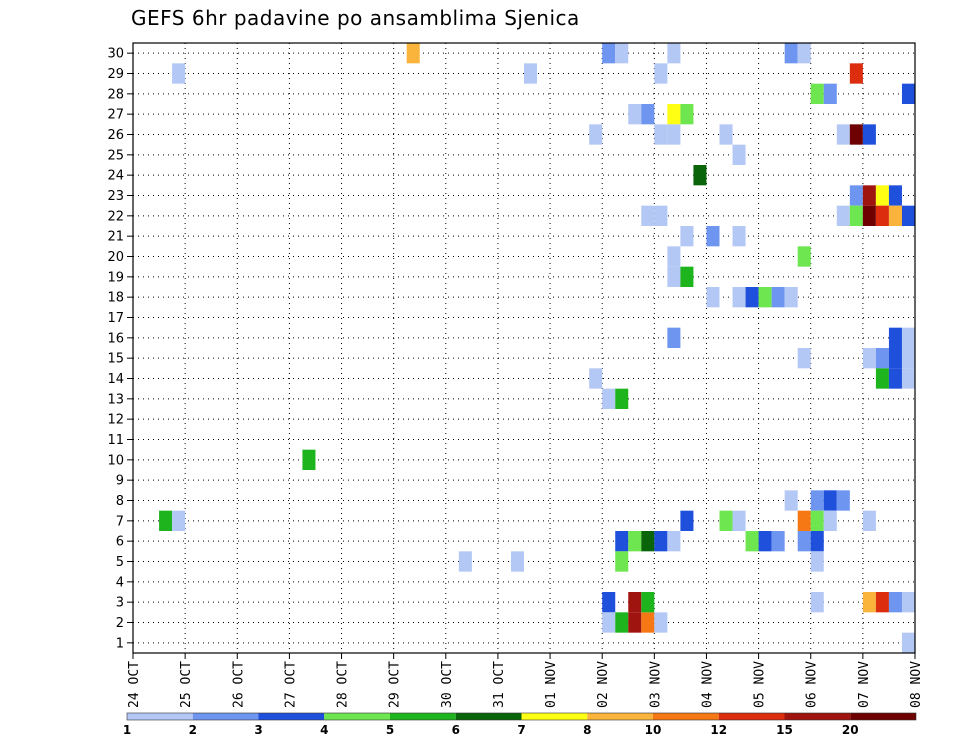 The height and width of the screenshot is (742, 960). Describe the element at coordinates (850, 730) in the screenshot. I see `colorbar-label: 20` at that location.